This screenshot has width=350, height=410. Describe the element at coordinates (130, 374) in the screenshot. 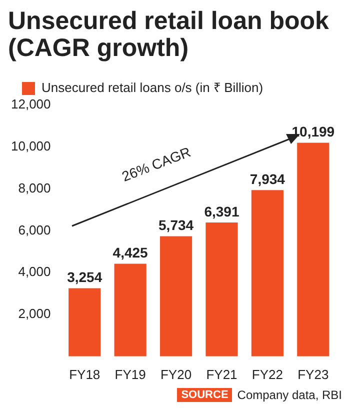

I see `x-tick-label: FY19` at that location.